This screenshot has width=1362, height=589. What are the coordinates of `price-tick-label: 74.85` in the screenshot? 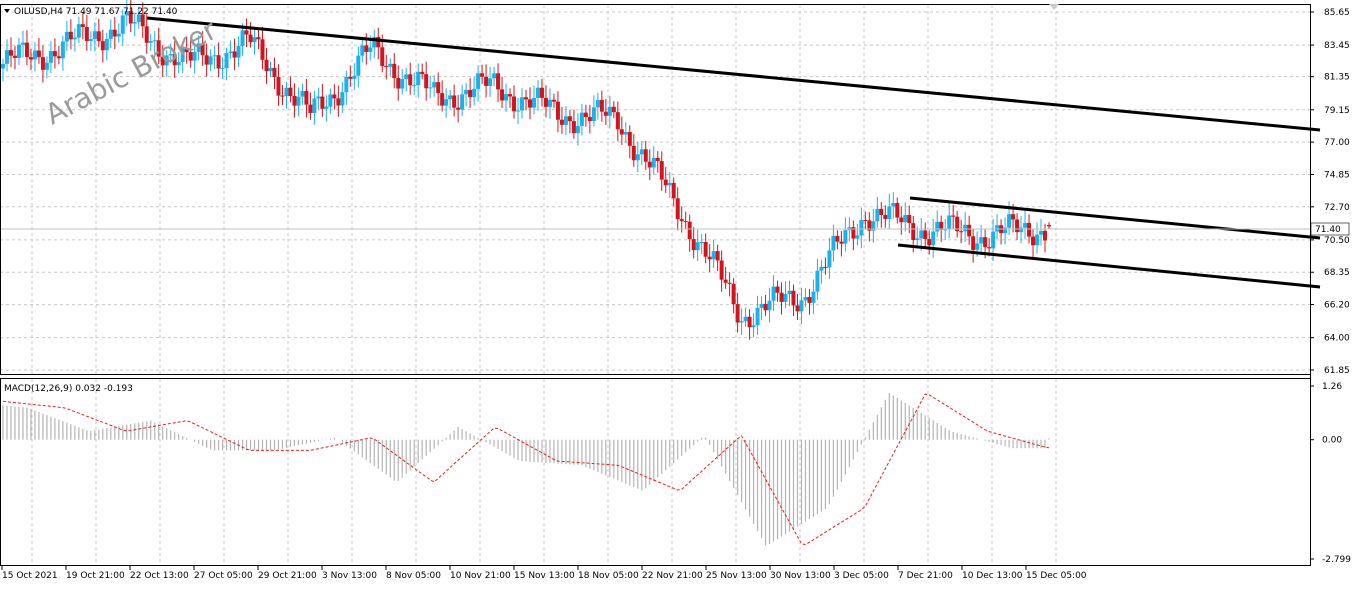 It's located at (1337, 175).